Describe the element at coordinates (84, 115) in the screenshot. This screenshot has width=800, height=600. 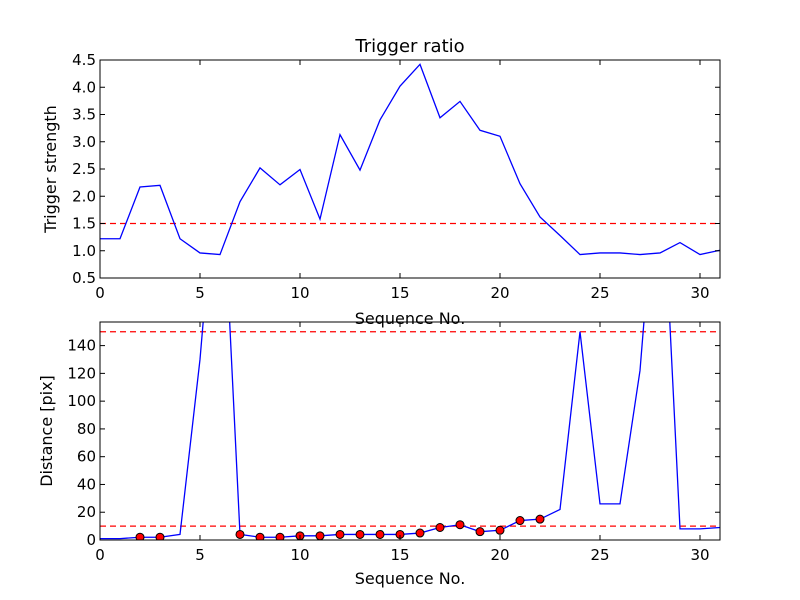
I see `y-tick-label: 3.5` at that location.